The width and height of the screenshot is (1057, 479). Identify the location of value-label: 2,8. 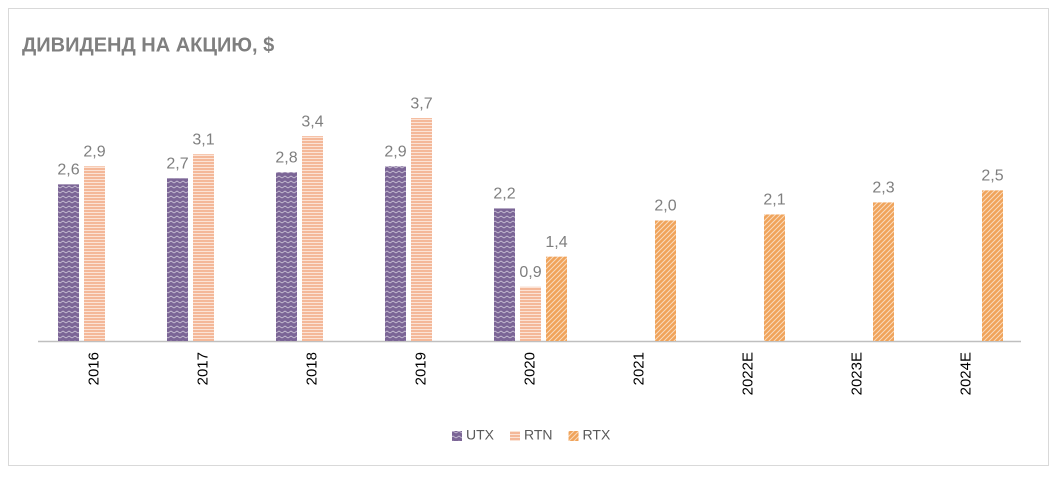
(286, 158).